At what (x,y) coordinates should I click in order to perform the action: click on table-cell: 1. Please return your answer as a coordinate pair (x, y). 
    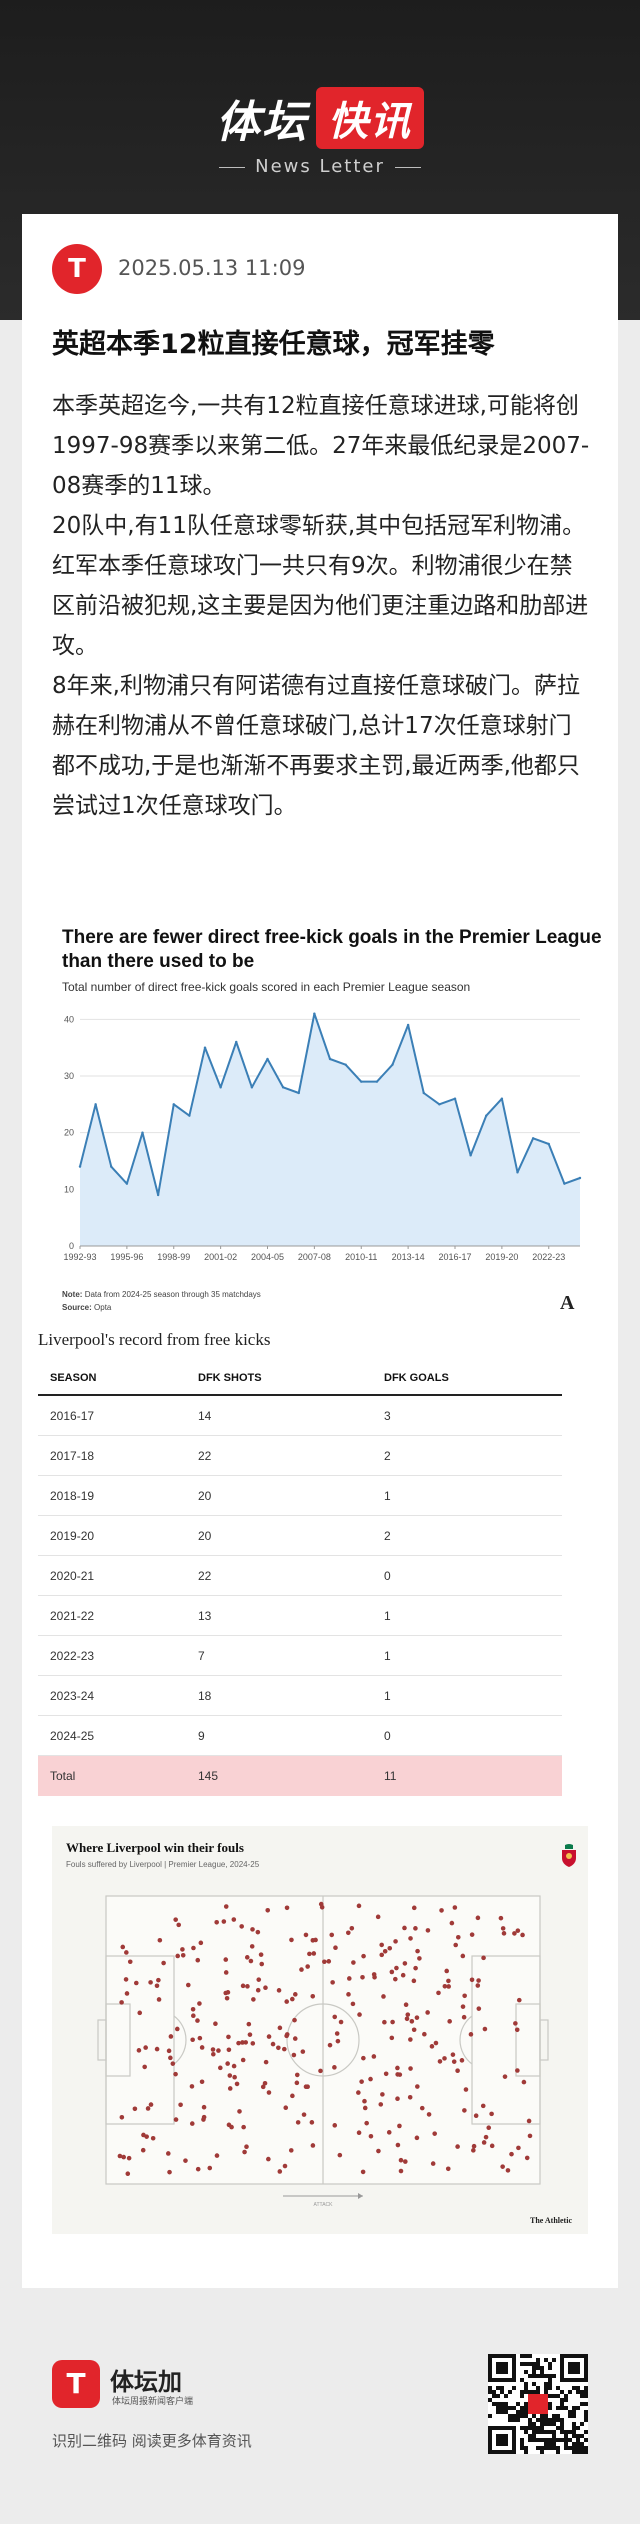
    Looking at the image, I should click on (387, 1656).